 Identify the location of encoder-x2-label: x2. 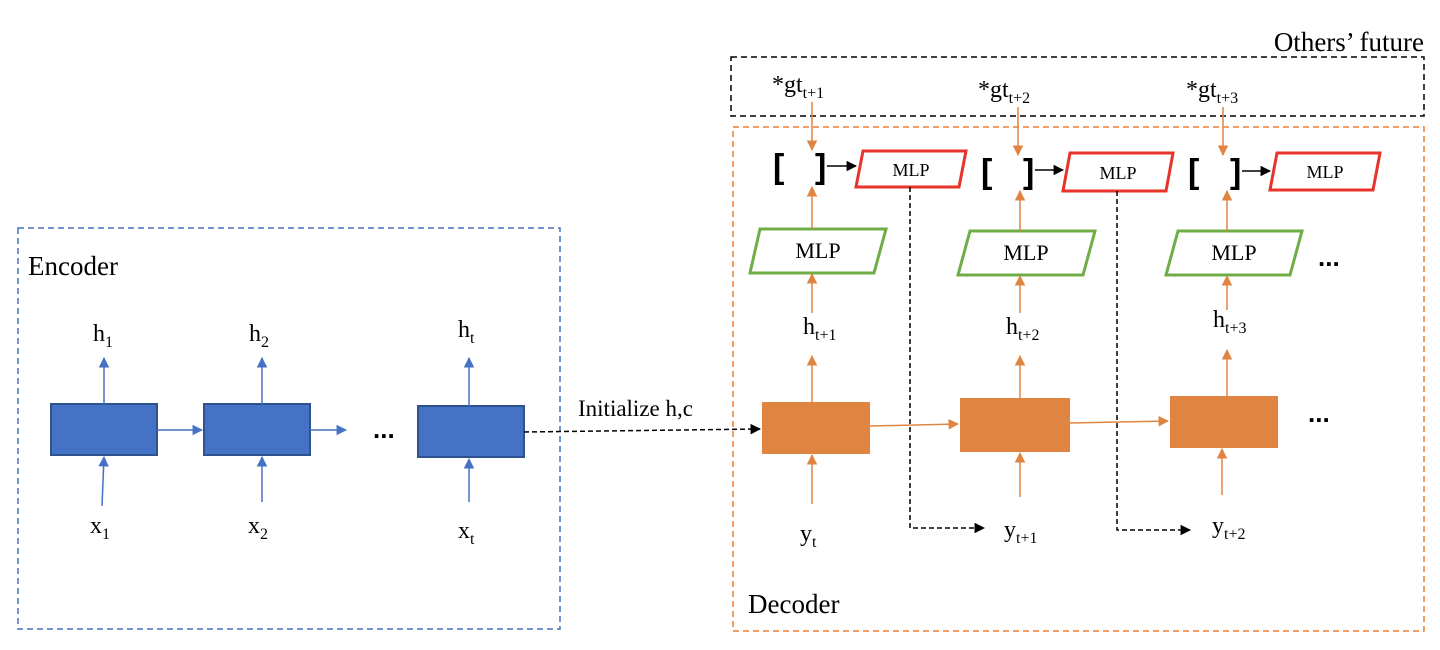
(258, 528).